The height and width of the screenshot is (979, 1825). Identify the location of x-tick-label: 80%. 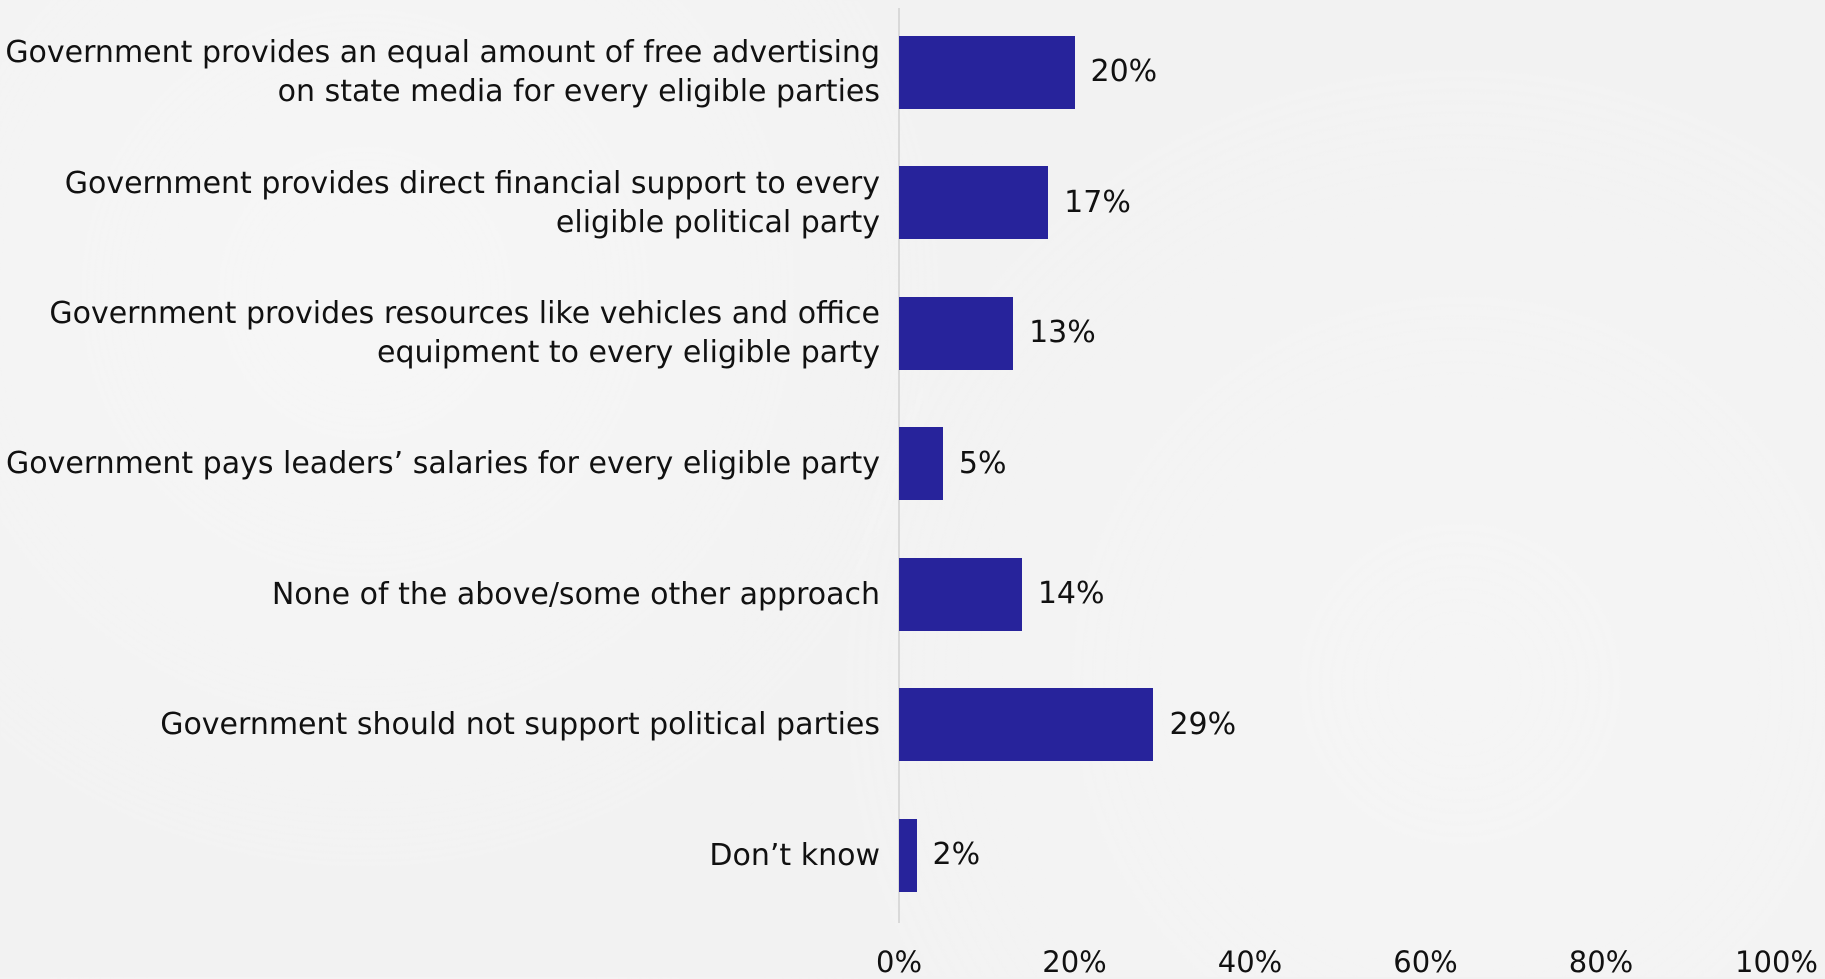
(1601, 962).